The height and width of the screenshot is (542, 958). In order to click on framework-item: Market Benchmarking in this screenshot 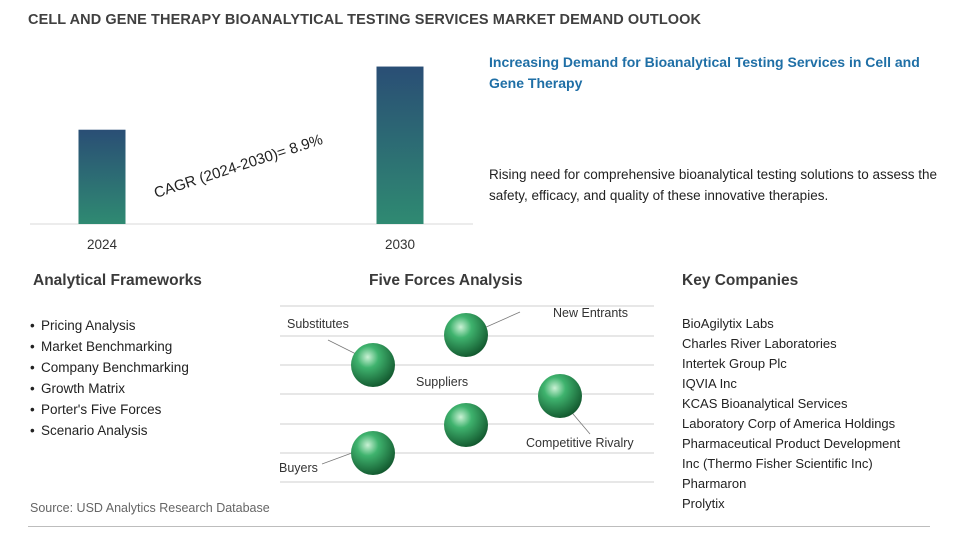, I will do `click(109, 346)`.